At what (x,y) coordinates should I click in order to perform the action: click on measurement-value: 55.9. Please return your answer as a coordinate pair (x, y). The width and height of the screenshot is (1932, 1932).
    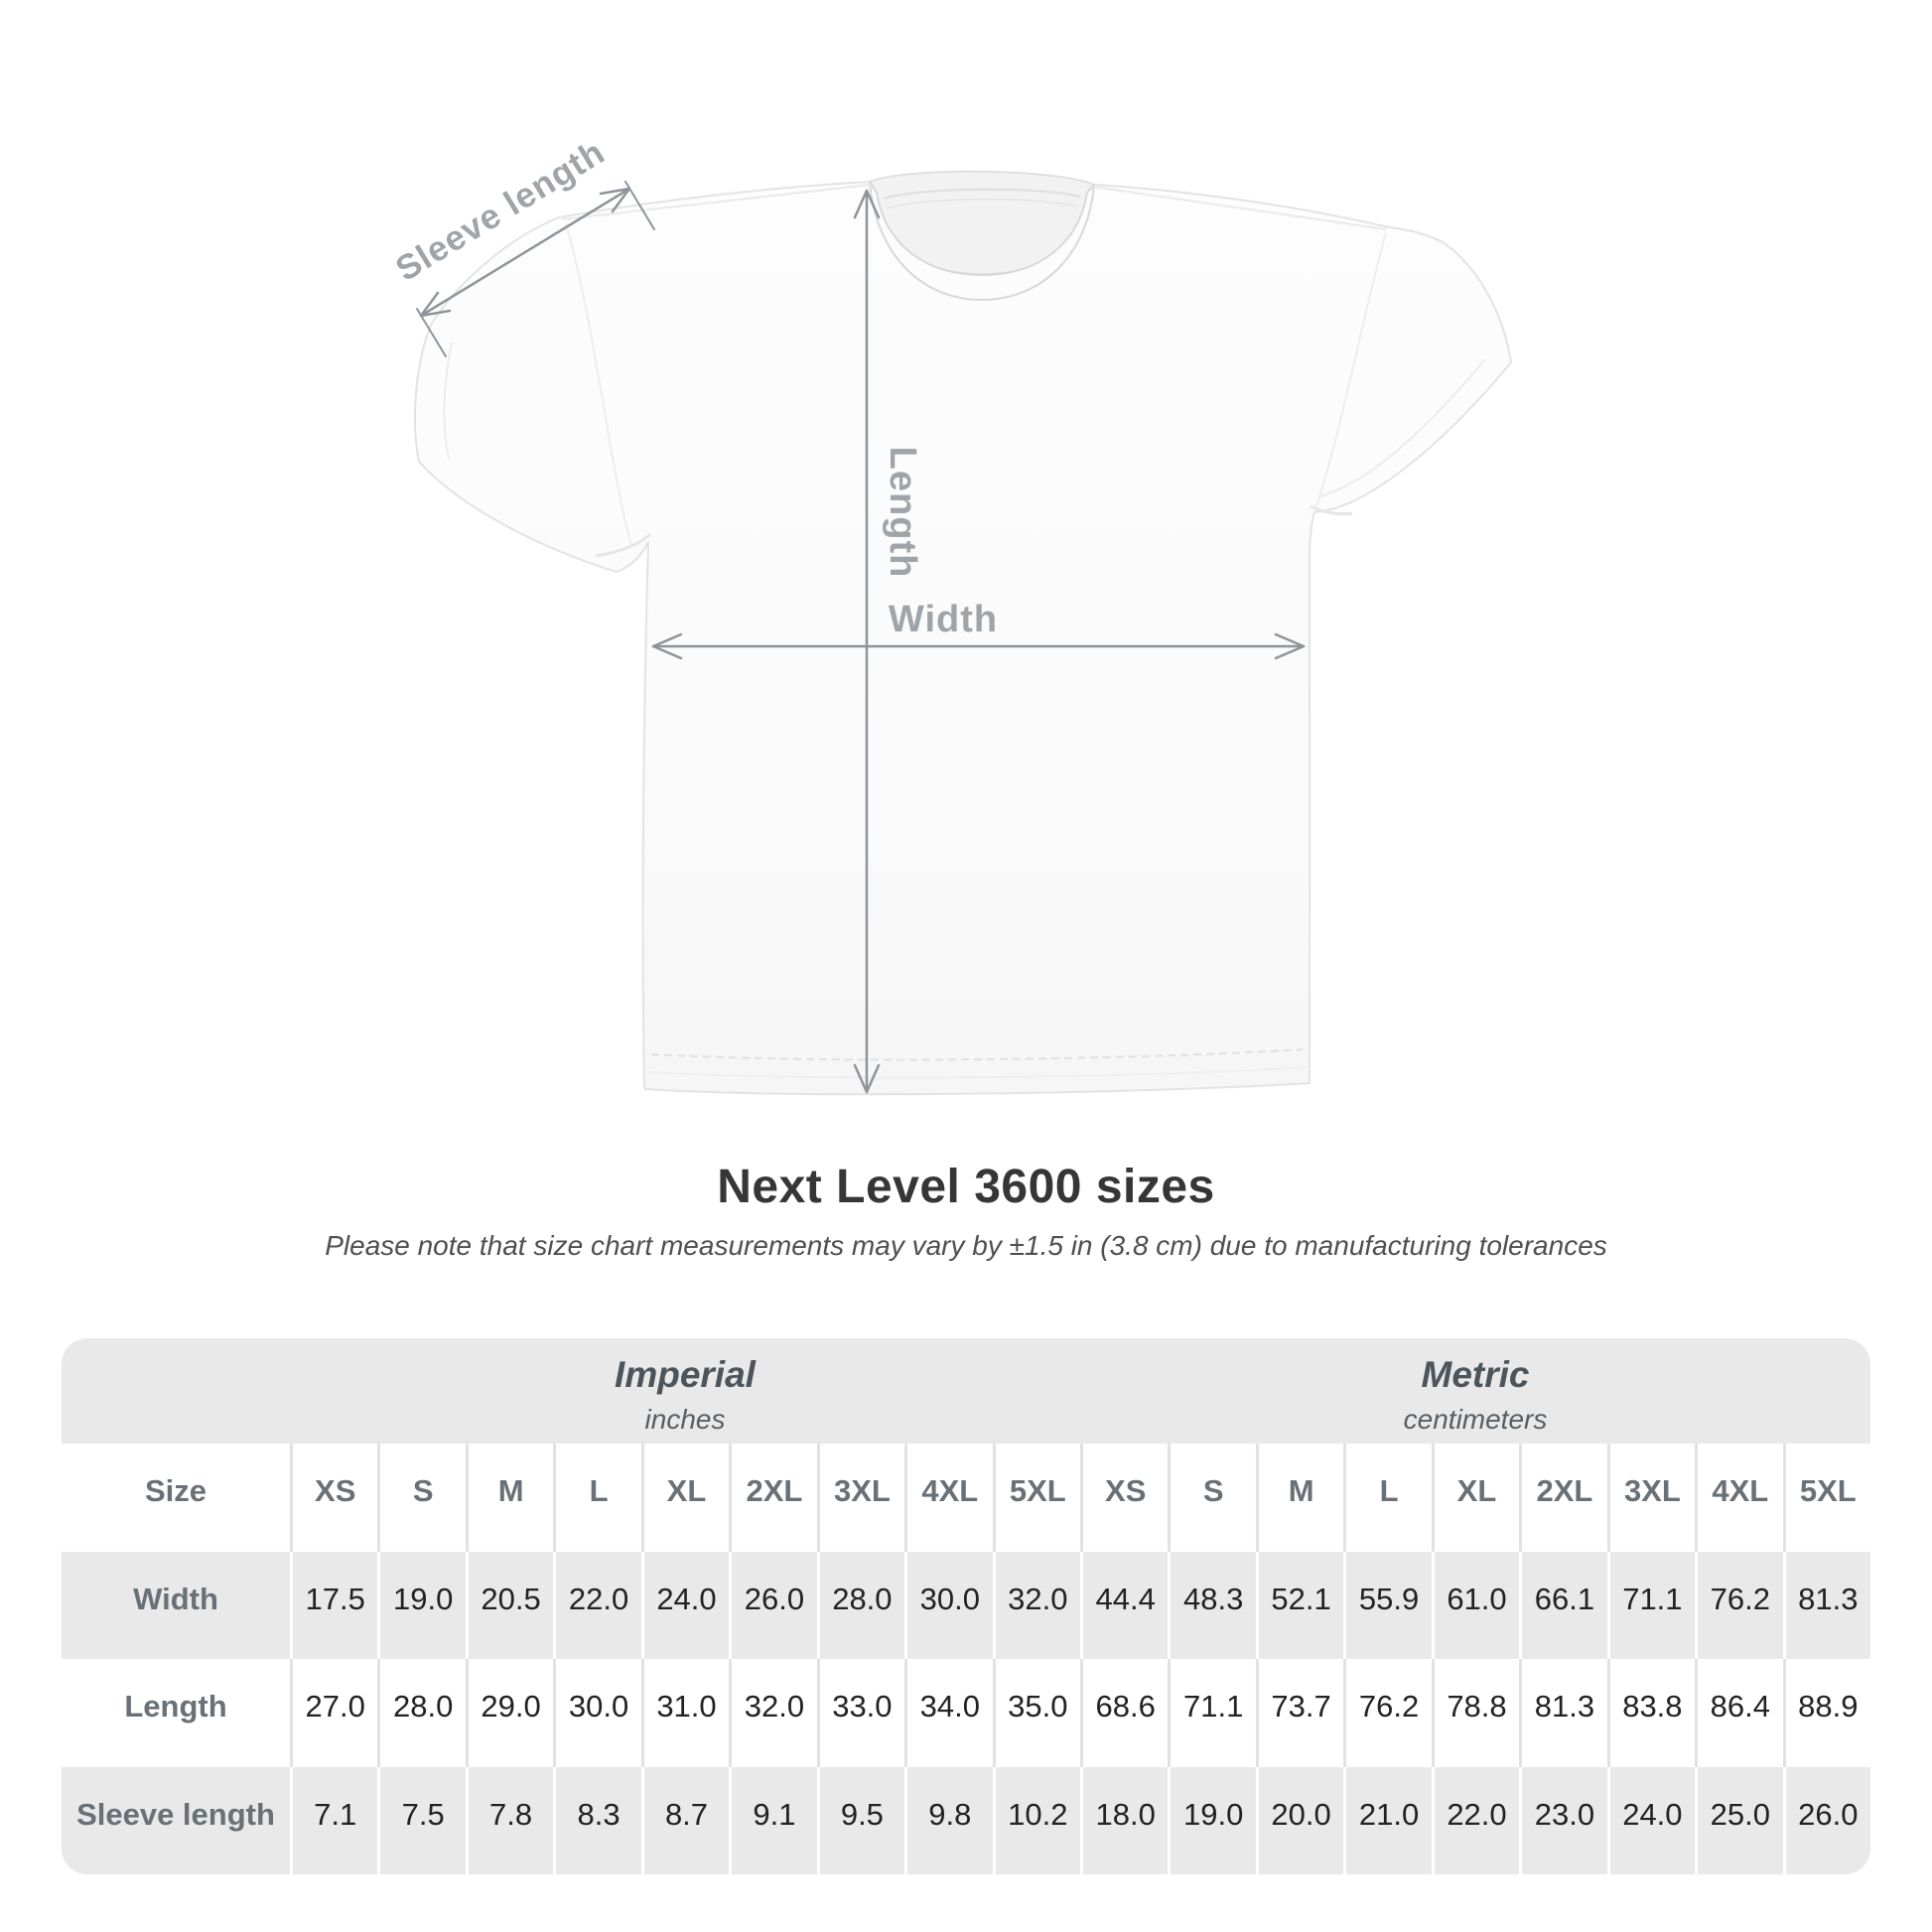
    Looking at the image, I should click on (1387, 1605).